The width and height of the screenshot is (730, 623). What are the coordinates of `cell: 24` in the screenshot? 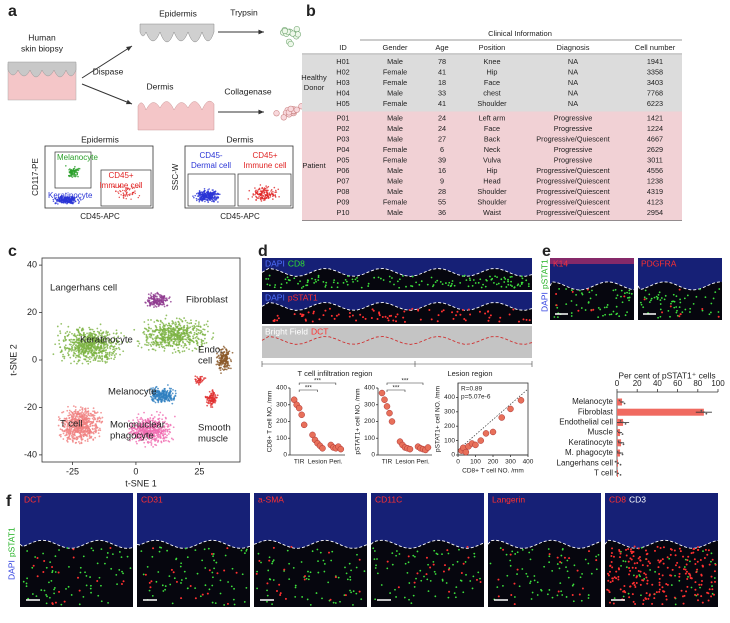 It's located at (442, 128).